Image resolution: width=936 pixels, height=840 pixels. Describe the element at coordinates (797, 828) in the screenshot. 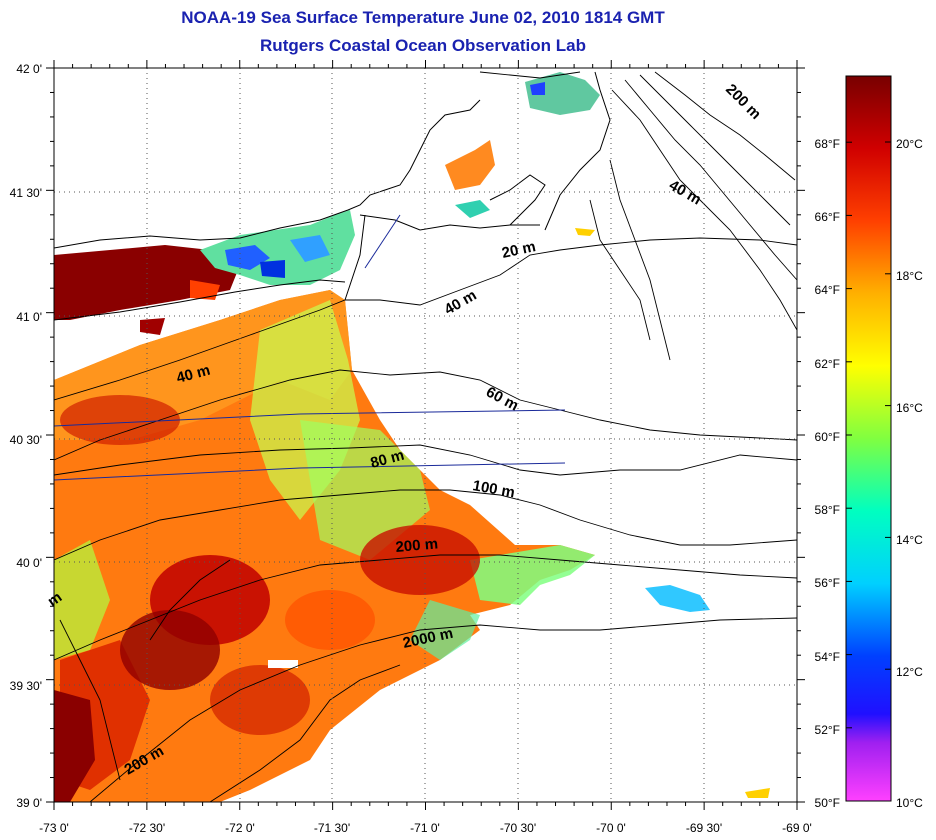

I see `lon-tick-label: -69 0'` at that location.